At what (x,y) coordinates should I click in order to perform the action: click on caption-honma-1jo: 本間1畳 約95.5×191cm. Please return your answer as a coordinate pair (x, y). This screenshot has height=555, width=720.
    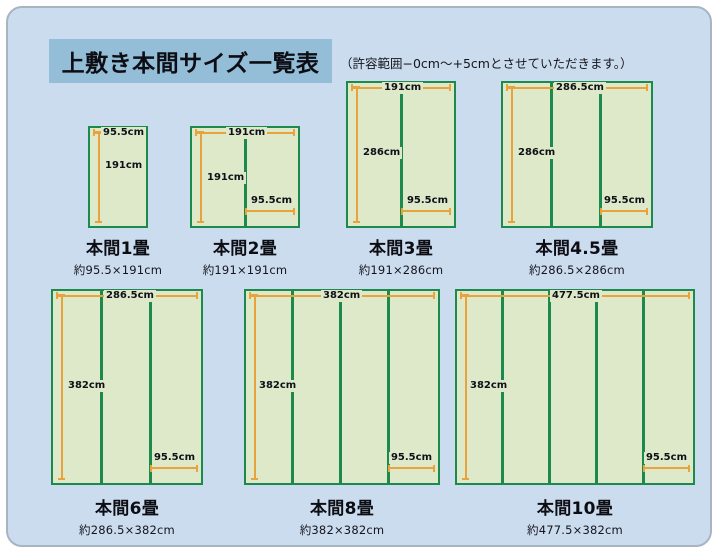
    Looking at the image, I should click on (118, 256).